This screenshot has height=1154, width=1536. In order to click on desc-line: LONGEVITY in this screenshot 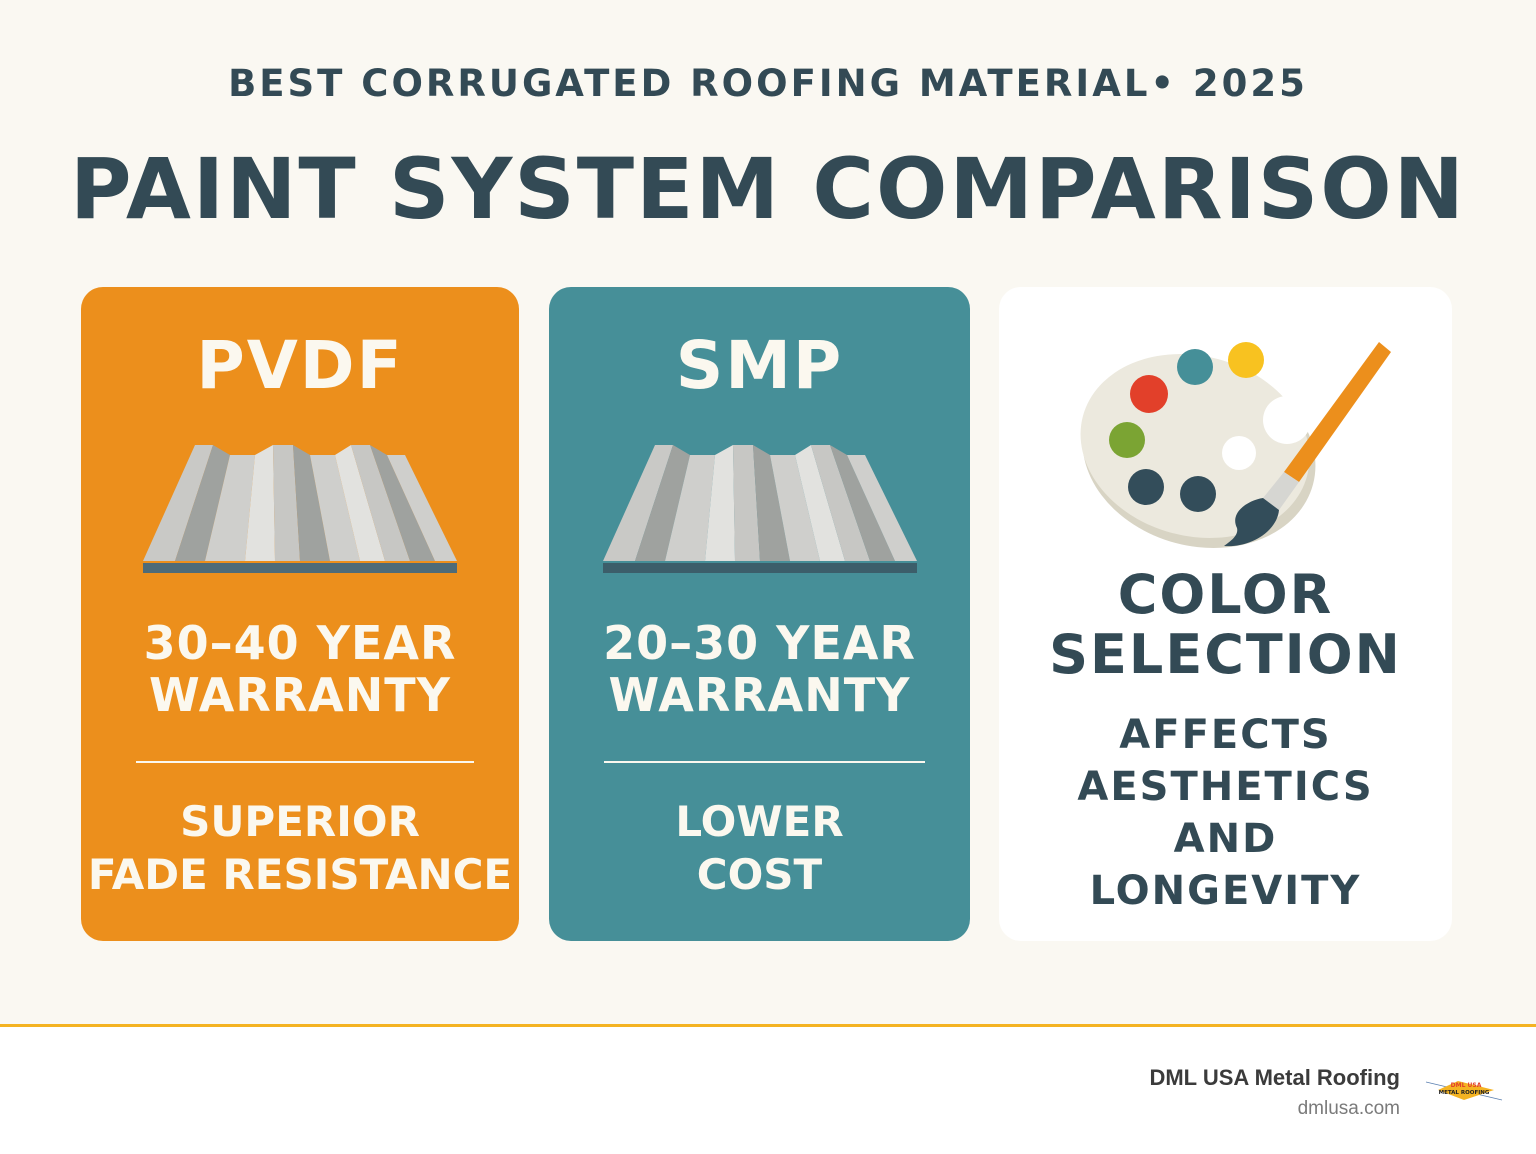, I will do `click(1225, 891)`.